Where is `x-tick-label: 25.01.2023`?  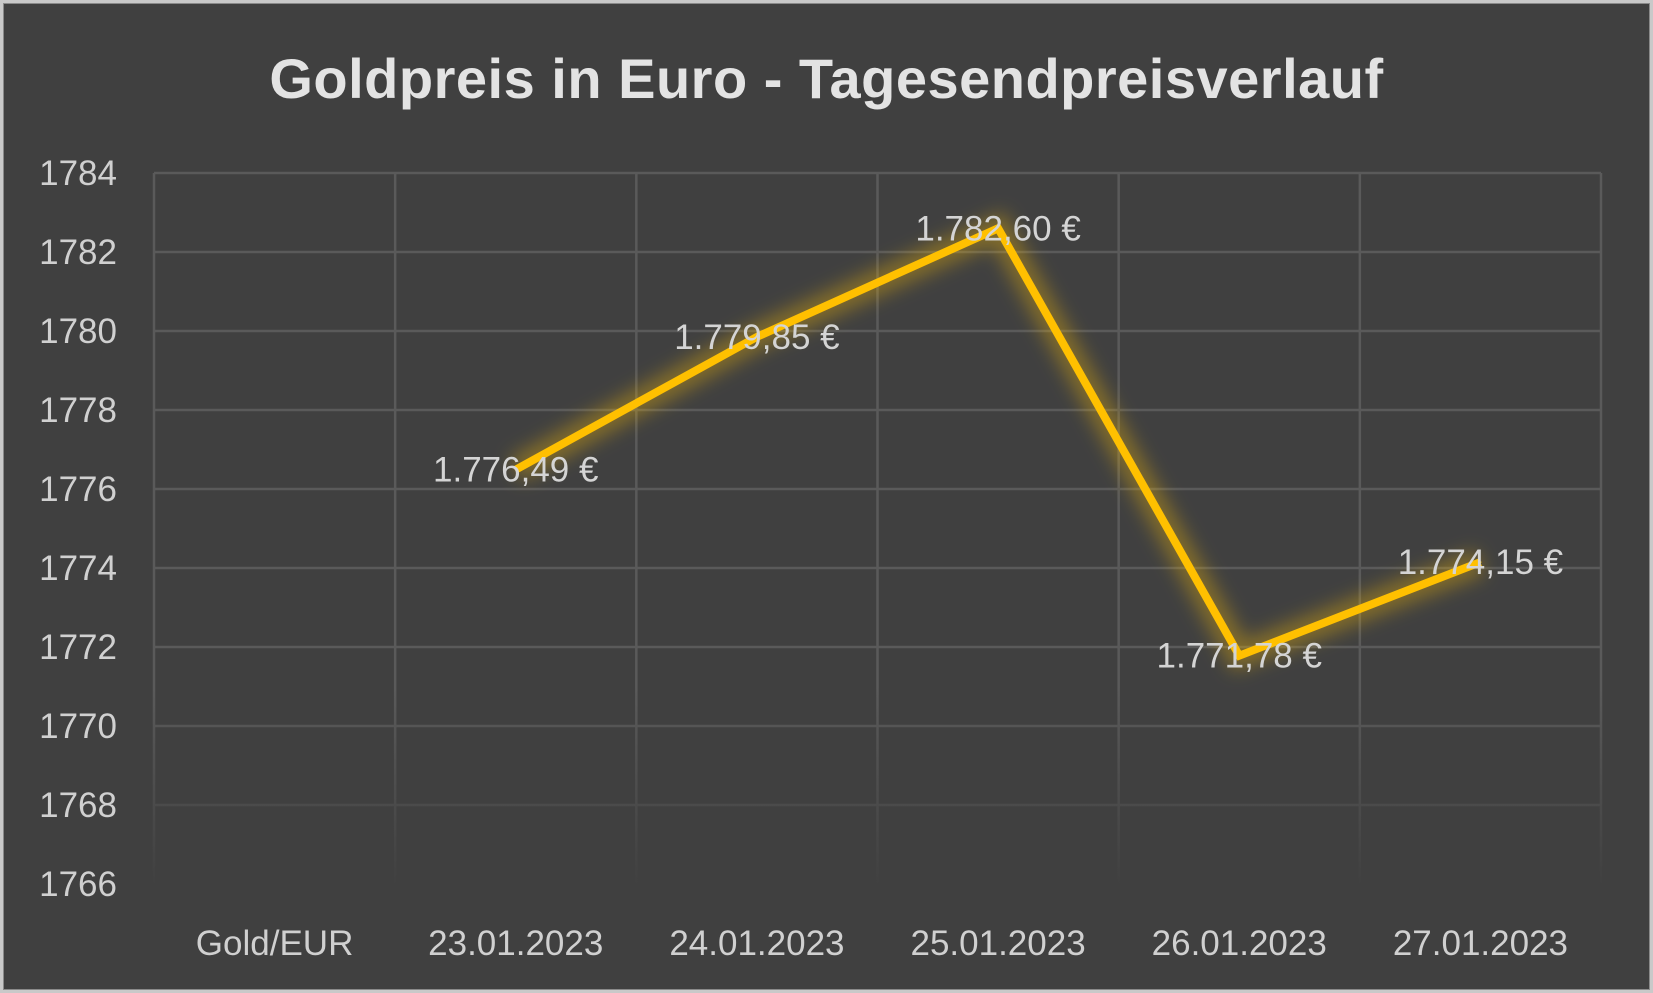 x-tick-label: 25.01.2023 is located at coordinates (997, 943).